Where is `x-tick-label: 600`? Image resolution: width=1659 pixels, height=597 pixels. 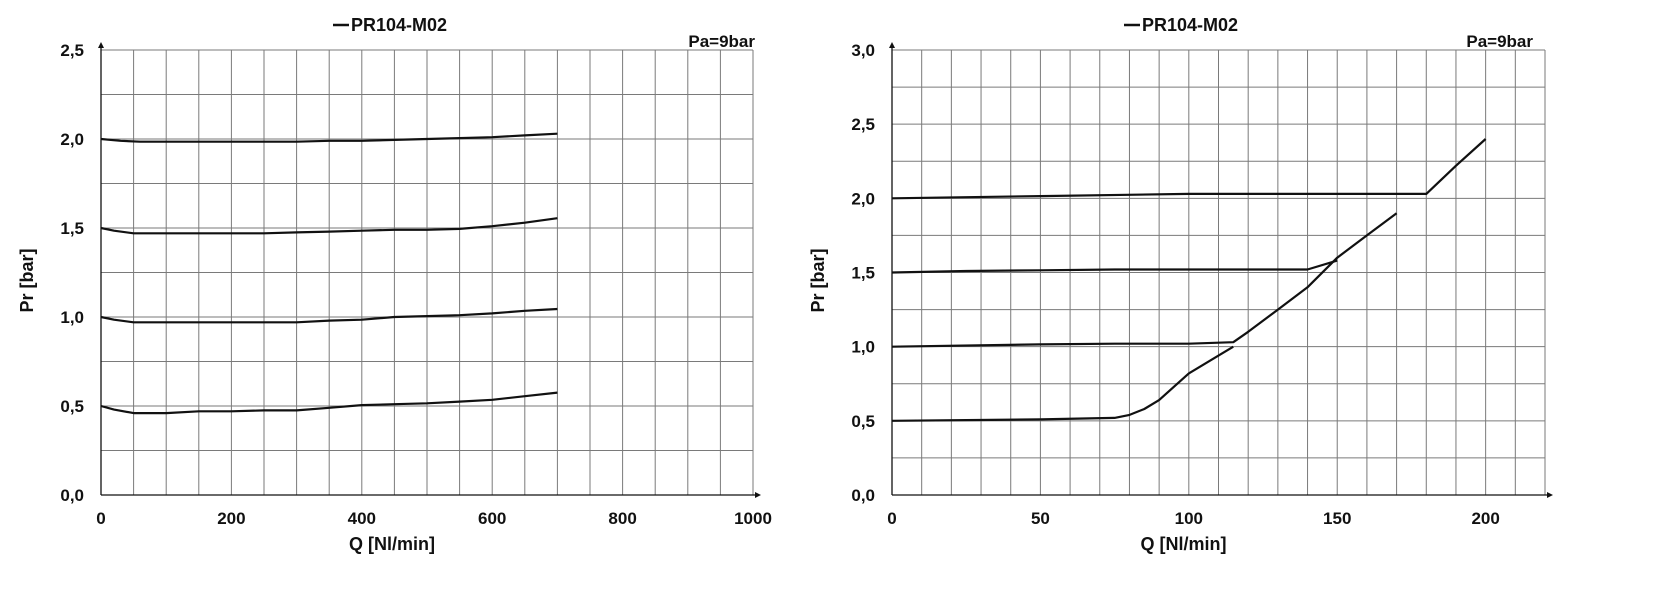 x-tick-label: 600 is located at coordinates (492, 518).